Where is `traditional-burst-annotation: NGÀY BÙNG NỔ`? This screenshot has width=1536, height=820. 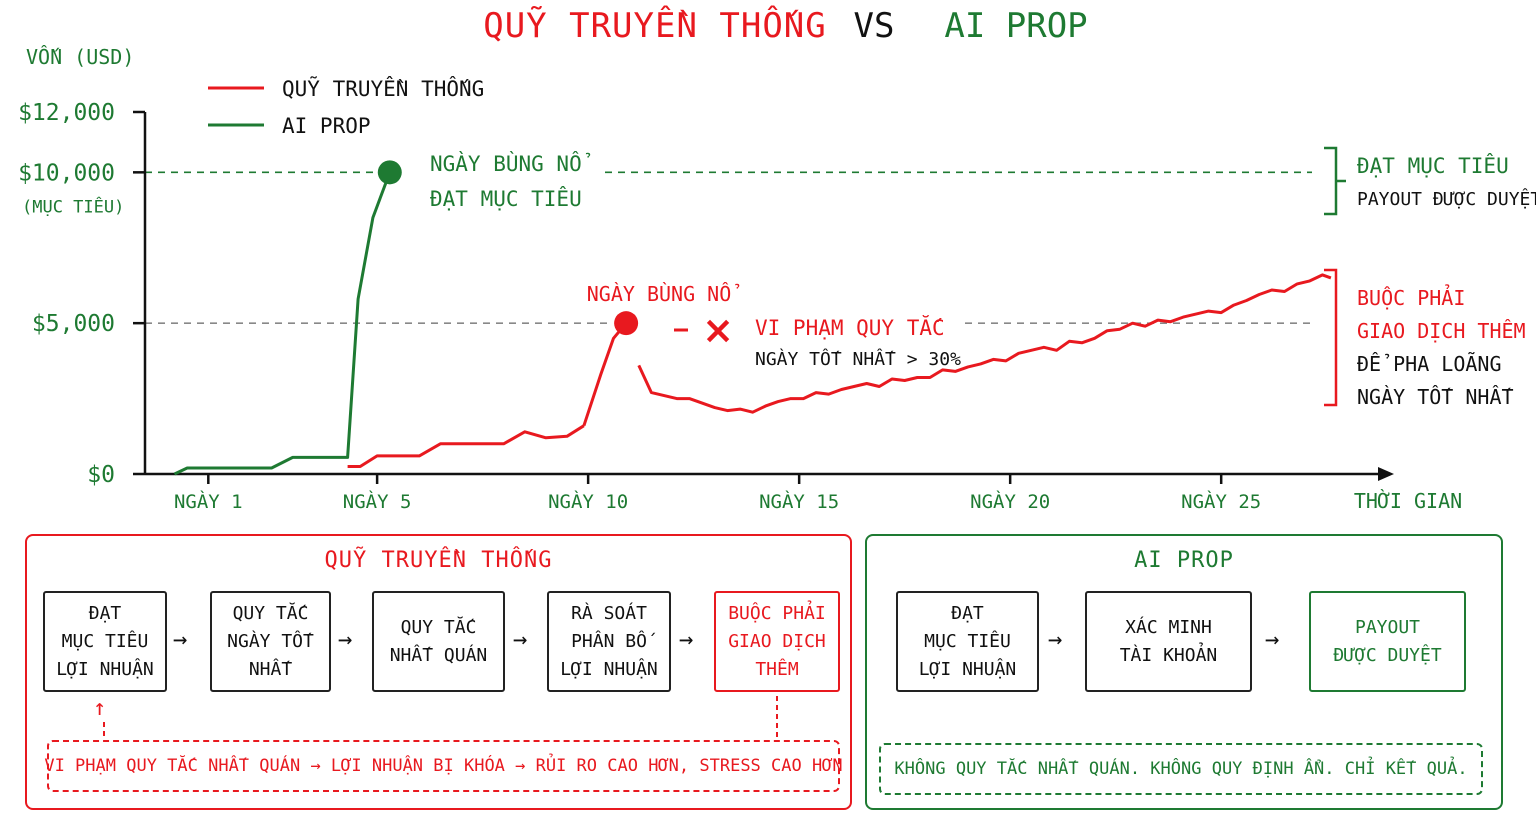
traditional-burst-annotation: NGÀY BÙNG NỔ is located at coordinates (663, 294).